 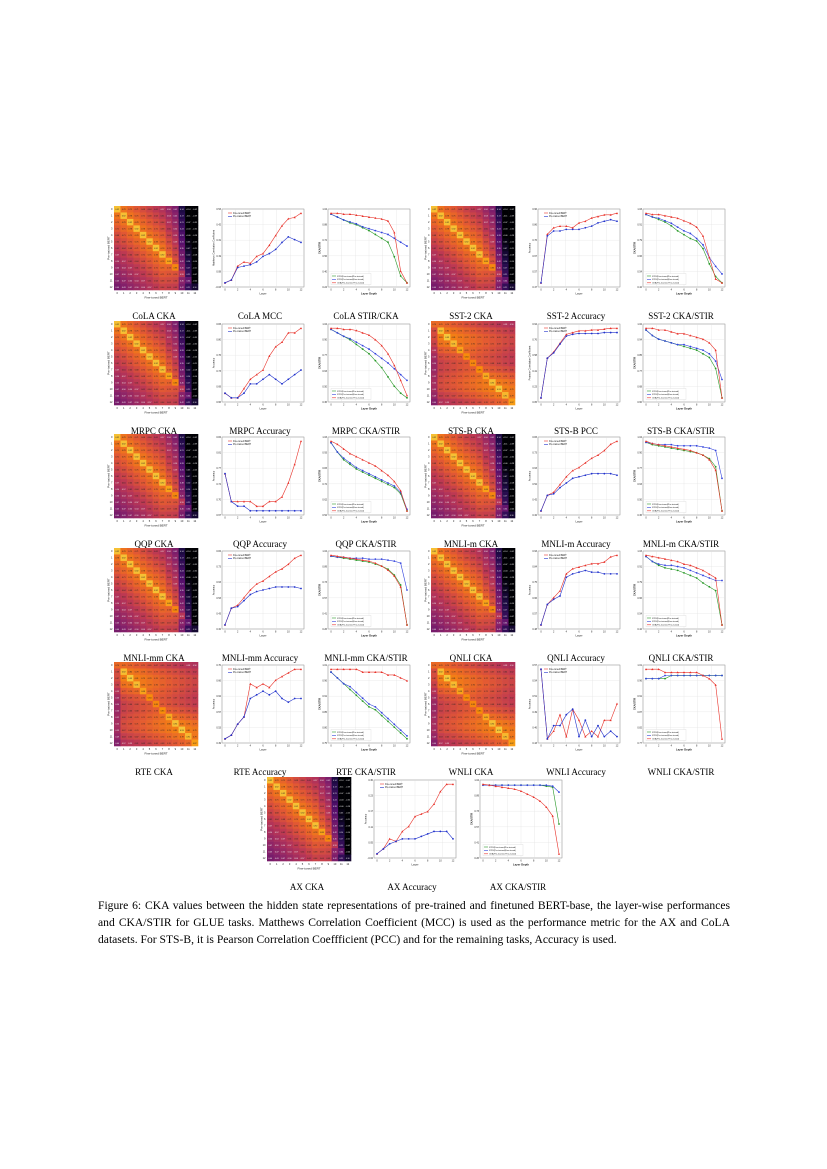 I want to click on x-axis-label: Layer Depth, so click(x=369, y=294).